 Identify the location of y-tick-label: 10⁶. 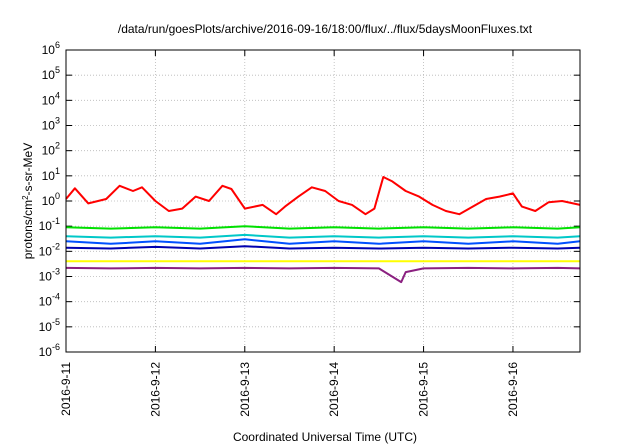
(51, 48).